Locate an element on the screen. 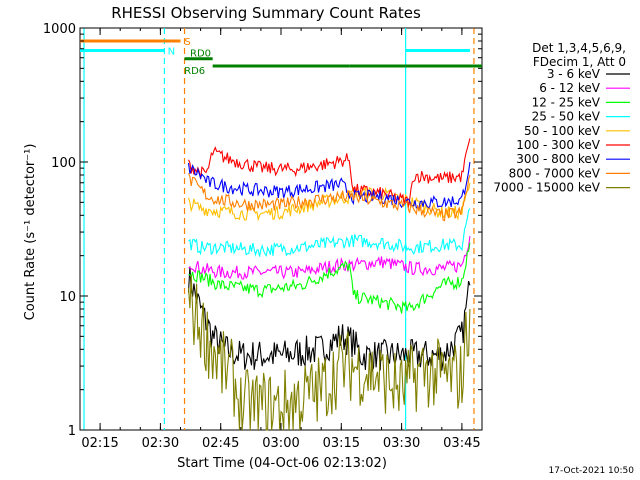 The height and width of the screenshot is (480, 640). x-tick-label: 03:00 is located at coordinates (280, 443).